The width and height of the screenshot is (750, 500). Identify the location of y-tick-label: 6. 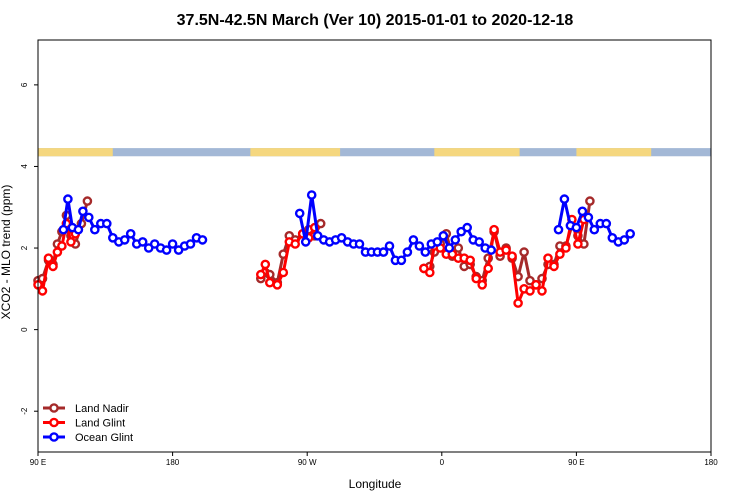
(24, 84).